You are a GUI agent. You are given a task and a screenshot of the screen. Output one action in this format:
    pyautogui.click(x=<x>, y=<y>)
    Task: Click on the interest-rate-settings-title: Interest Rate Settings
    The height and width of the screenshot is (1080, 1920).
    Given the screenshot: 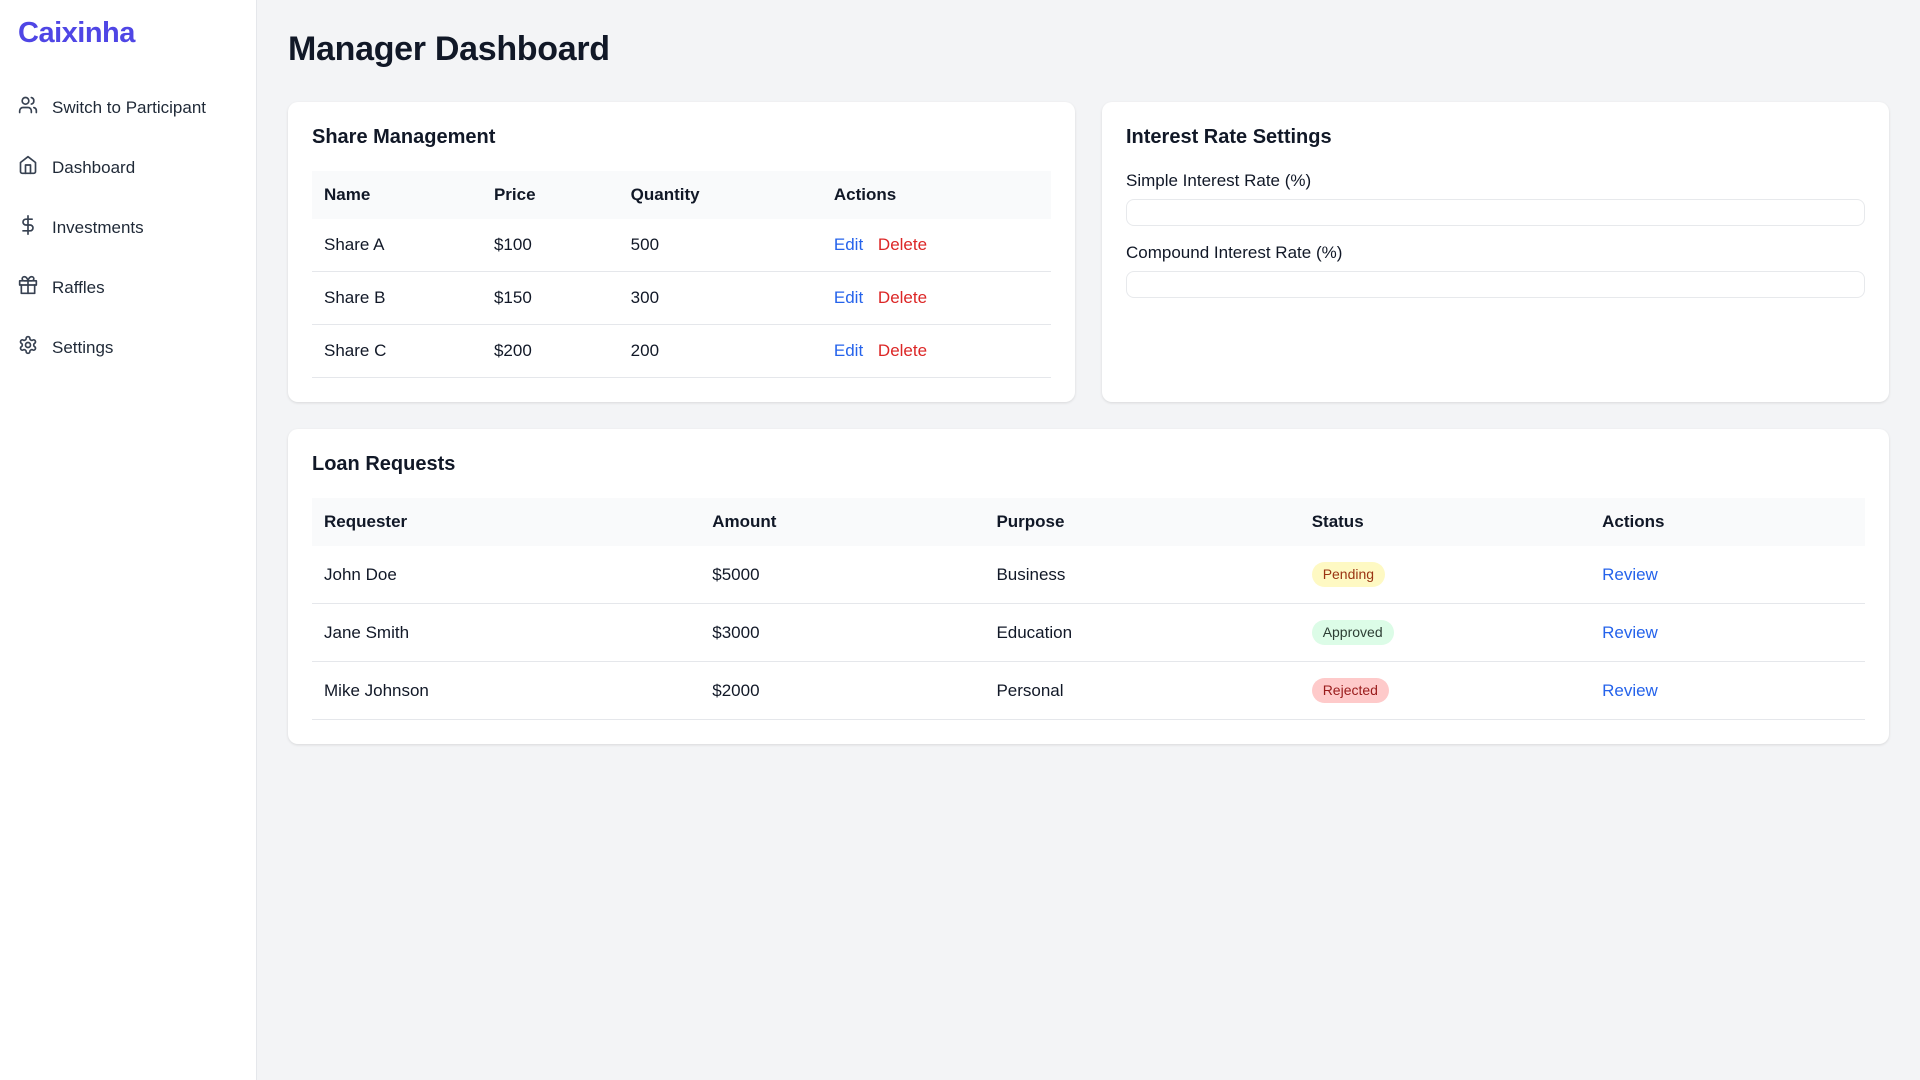 What is the action you would take?
    pyautogui.click(x=1229, y=137)
    